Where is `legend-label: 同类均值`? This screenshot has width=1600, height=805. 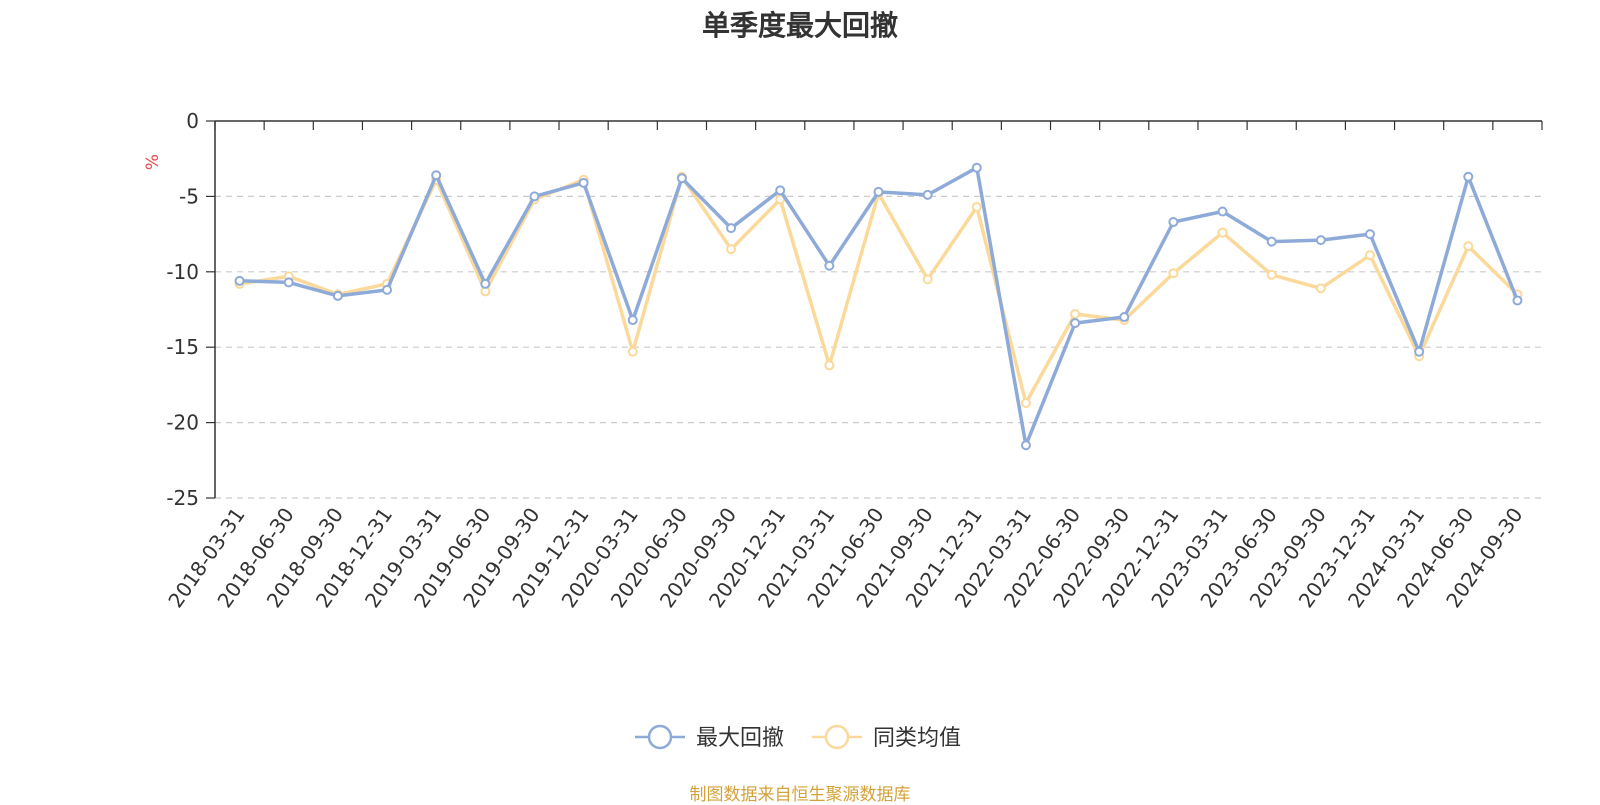 legend-label: 同类均值 is located at coordinates (917, 738).